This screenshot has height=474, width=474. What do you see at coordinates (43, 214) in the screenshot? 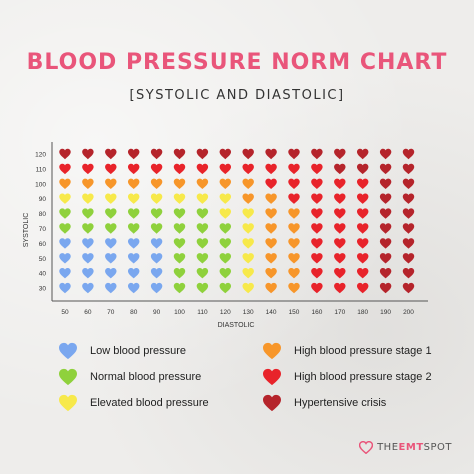
I see `y-tick-label: 80` at bounding box center [43, 214].